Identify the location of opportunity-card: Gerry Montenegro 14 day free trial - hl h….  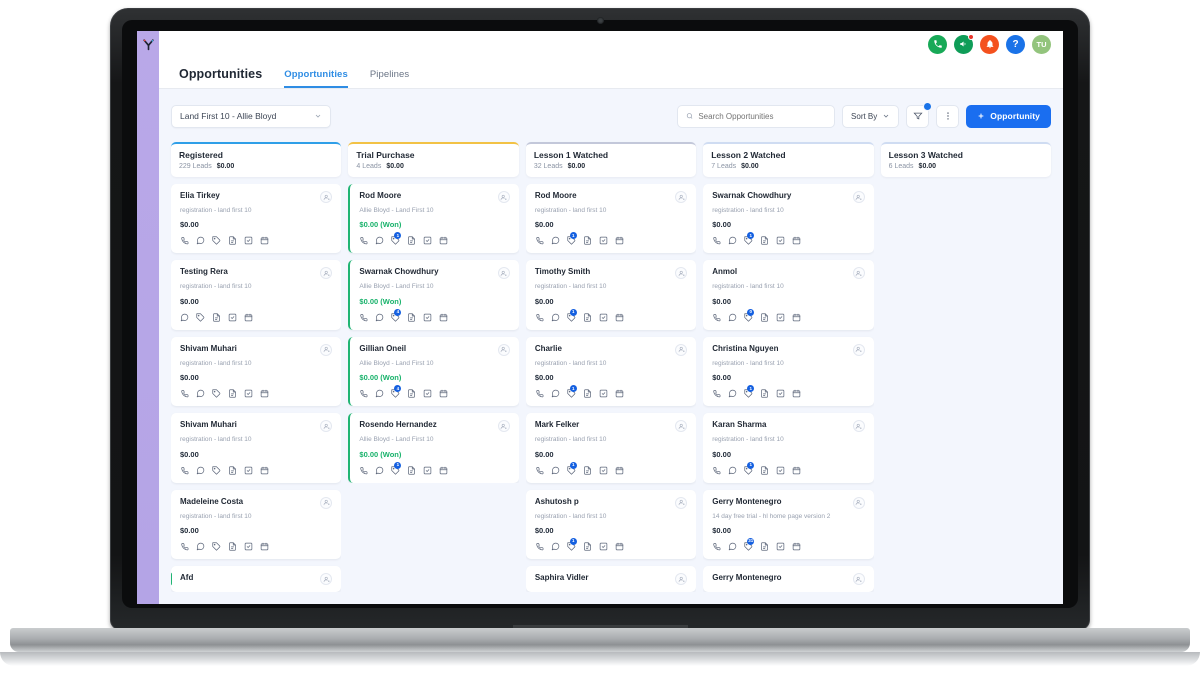
(788, 524).